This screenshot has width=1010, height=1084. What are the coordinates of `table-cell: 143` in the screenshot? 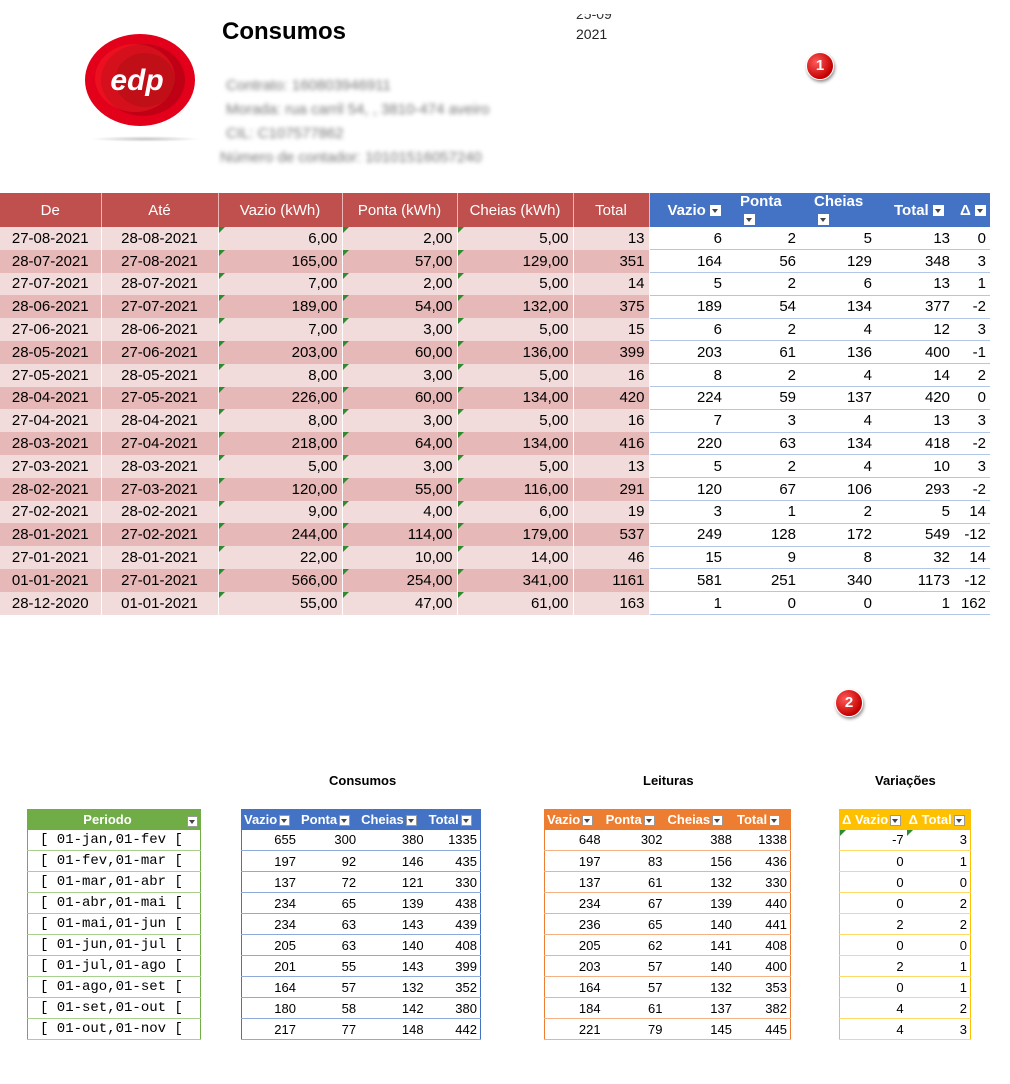 It's located at (393, 966).